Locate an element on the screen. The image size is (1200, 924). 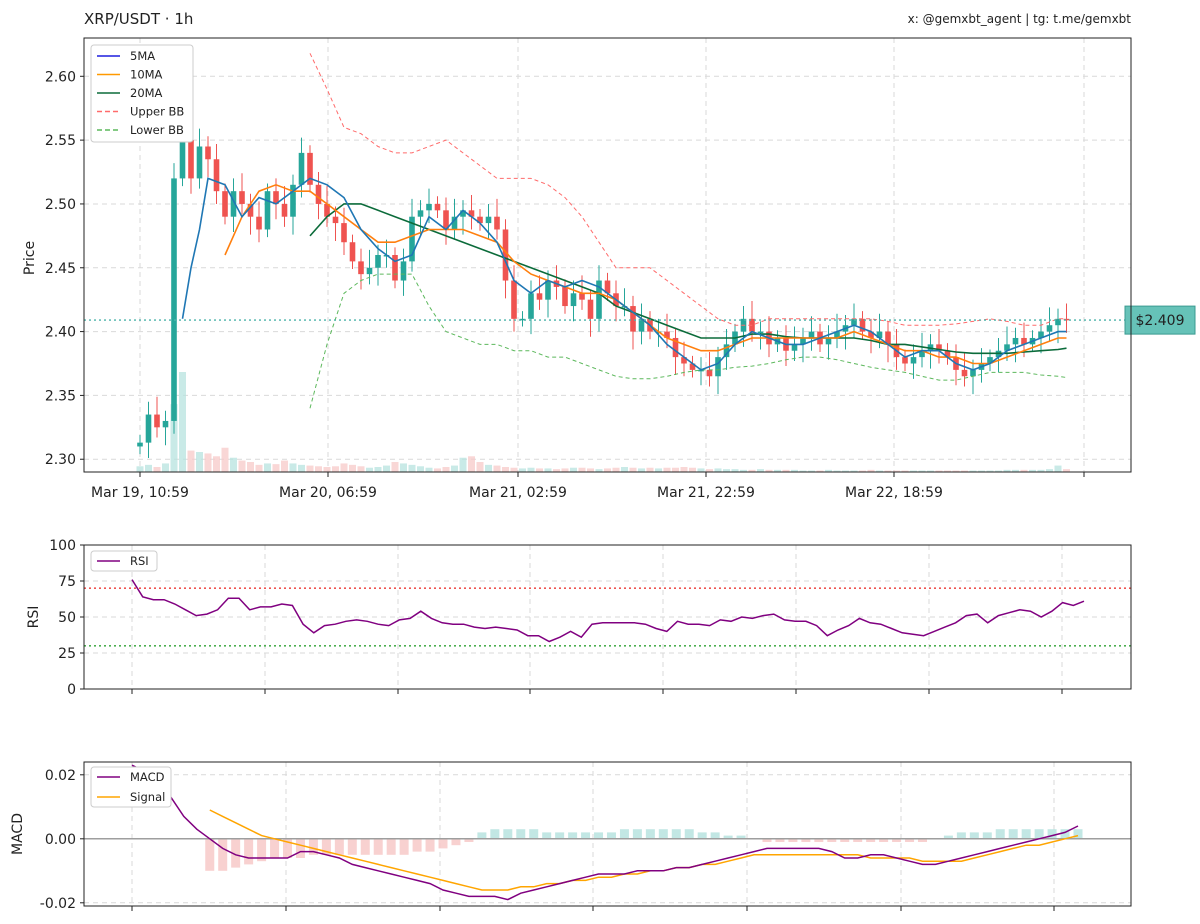
last-price-label: $2.409 is located at coordinates (1160, 321).